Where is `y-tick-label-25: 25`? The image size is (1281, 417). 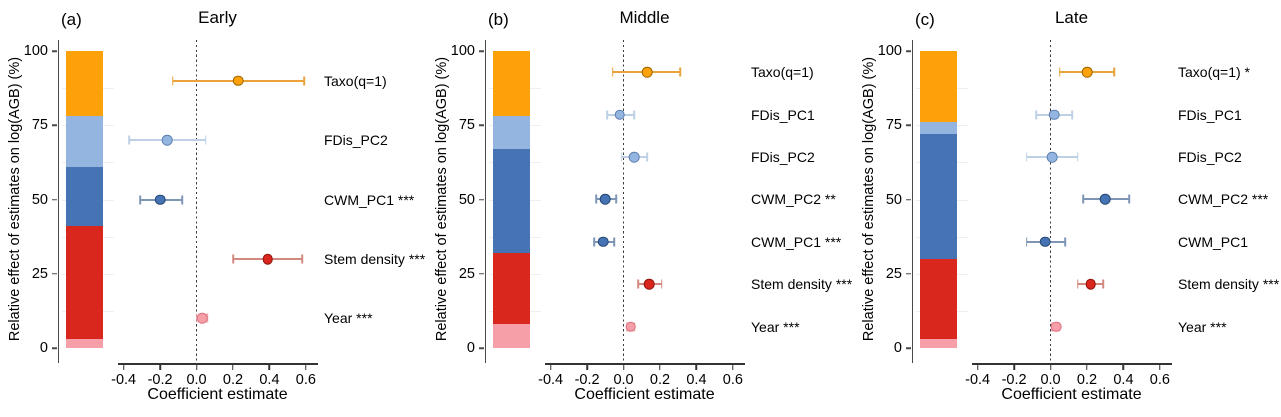 y-tick-label-25: 25 is located at coordinates (893, 273).